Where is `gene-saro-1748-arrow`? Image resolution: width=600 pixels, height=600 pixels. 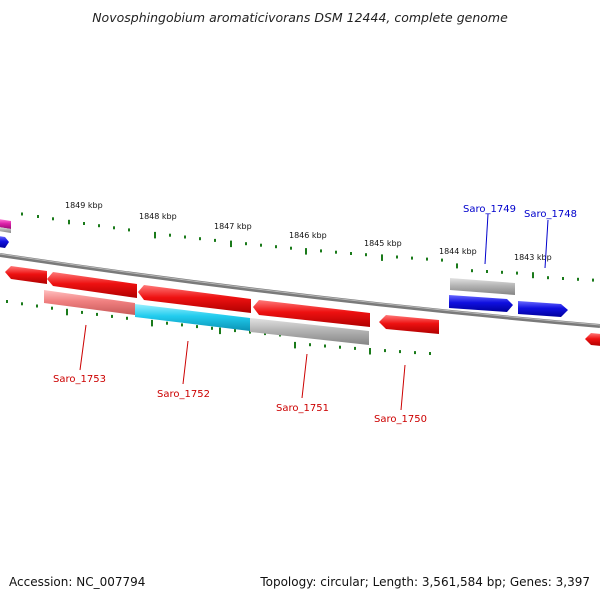 gene-saro-1748-arrow is located at coordinates (543, 309).